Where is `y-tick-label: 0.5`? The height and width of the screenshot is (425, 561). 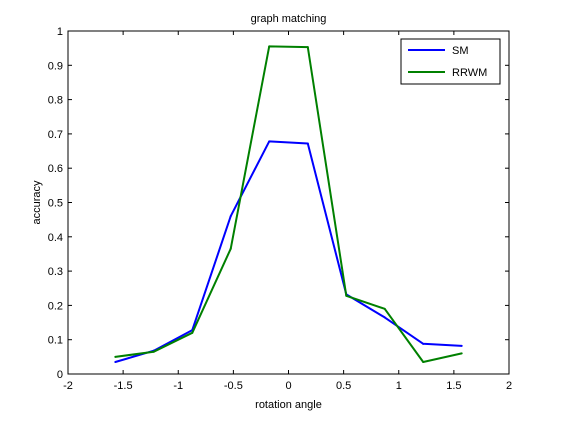
y-tick-label: 0.5 is located at coordinates (55, 204).